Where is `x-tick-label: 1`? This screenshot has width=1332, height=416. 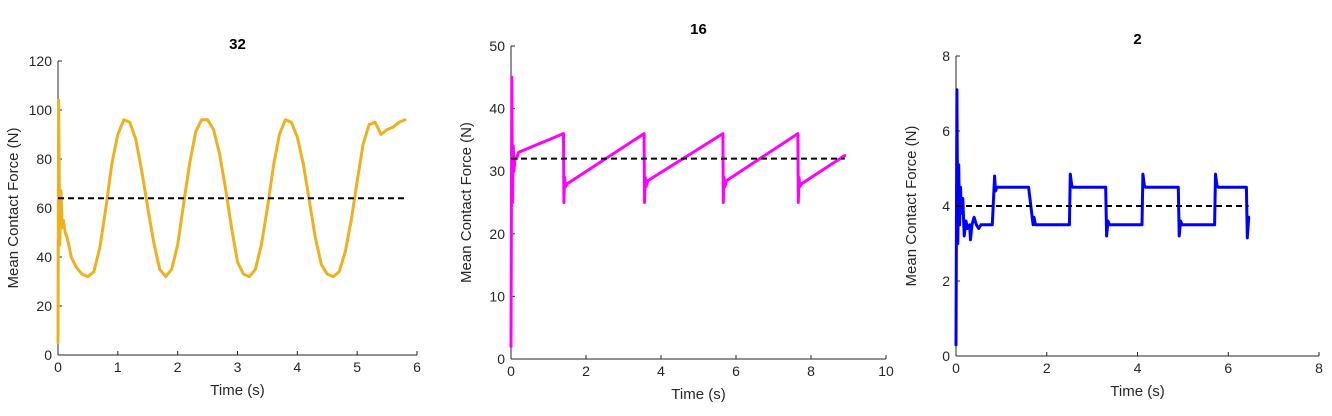
x-tick-label: 1 is located at coordinates (118, 367).